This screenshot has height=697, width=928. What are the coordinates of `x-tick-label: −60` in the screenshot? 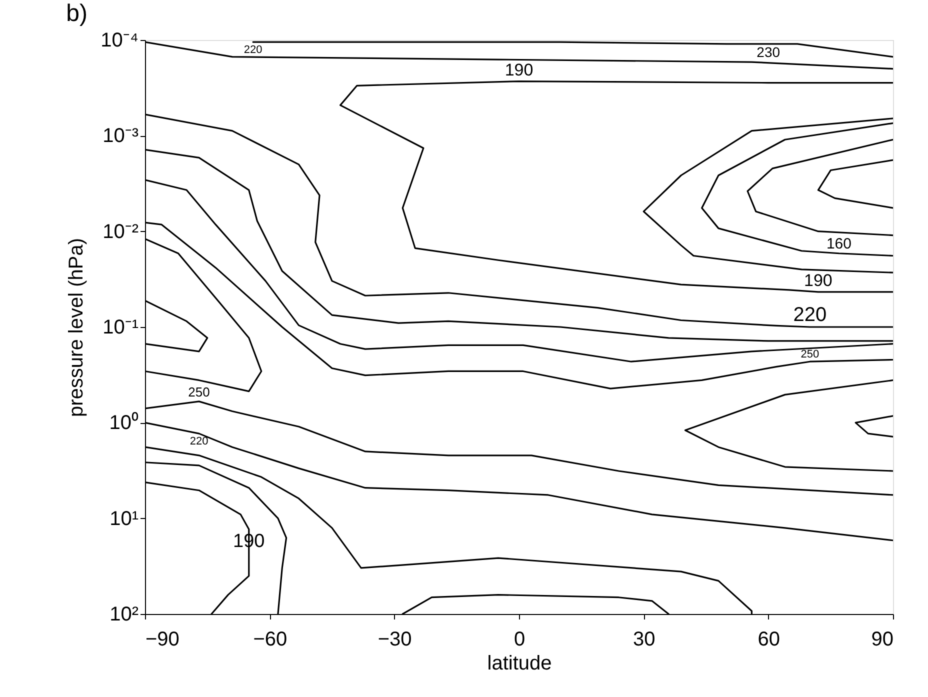 It's located at (270, 639).